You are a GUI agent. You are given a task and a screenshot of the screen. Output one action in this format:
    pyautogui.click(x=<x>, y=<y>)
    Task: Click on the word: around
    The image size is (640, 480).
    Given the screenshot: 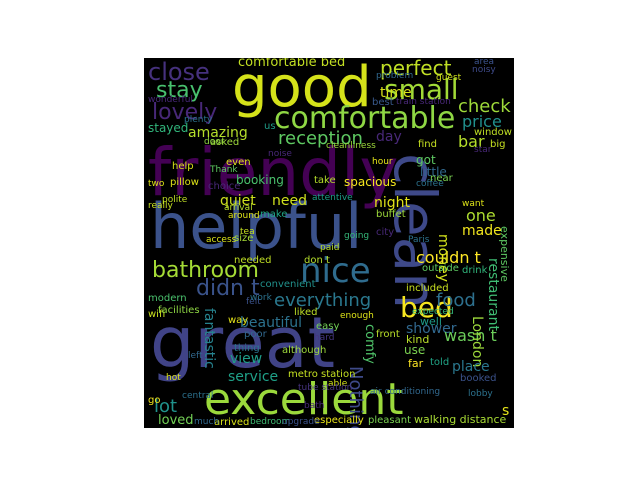 What is the action you would take?
    pyautogui.click(x=244, y=216)
    